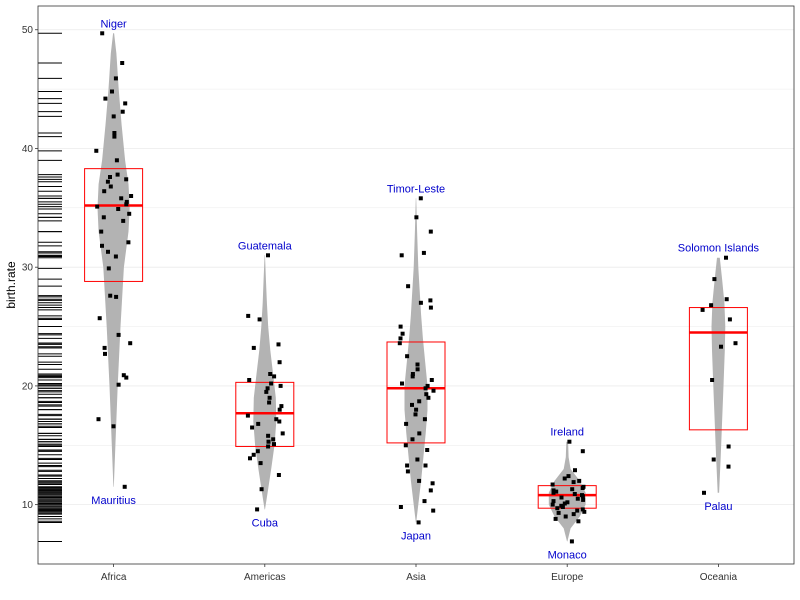  I want to click on x-tick-label: Oceania, so click(719, 577).